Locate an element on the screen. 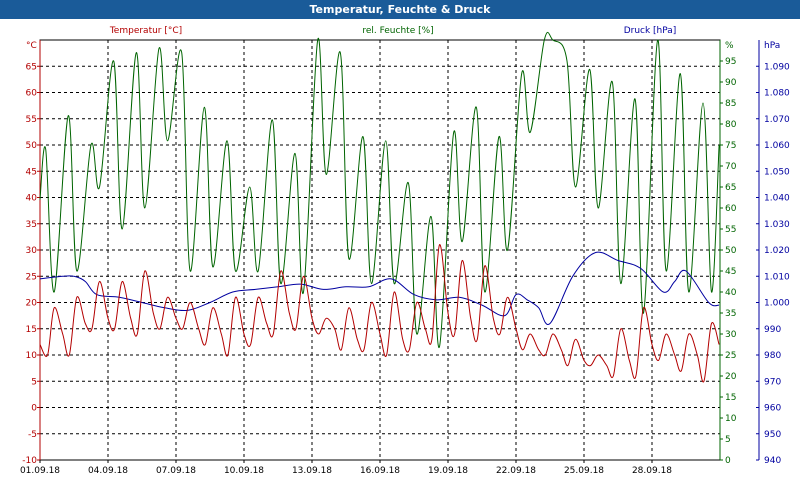  humidity-tick-label: 30 is located at coordinates (731, 335).